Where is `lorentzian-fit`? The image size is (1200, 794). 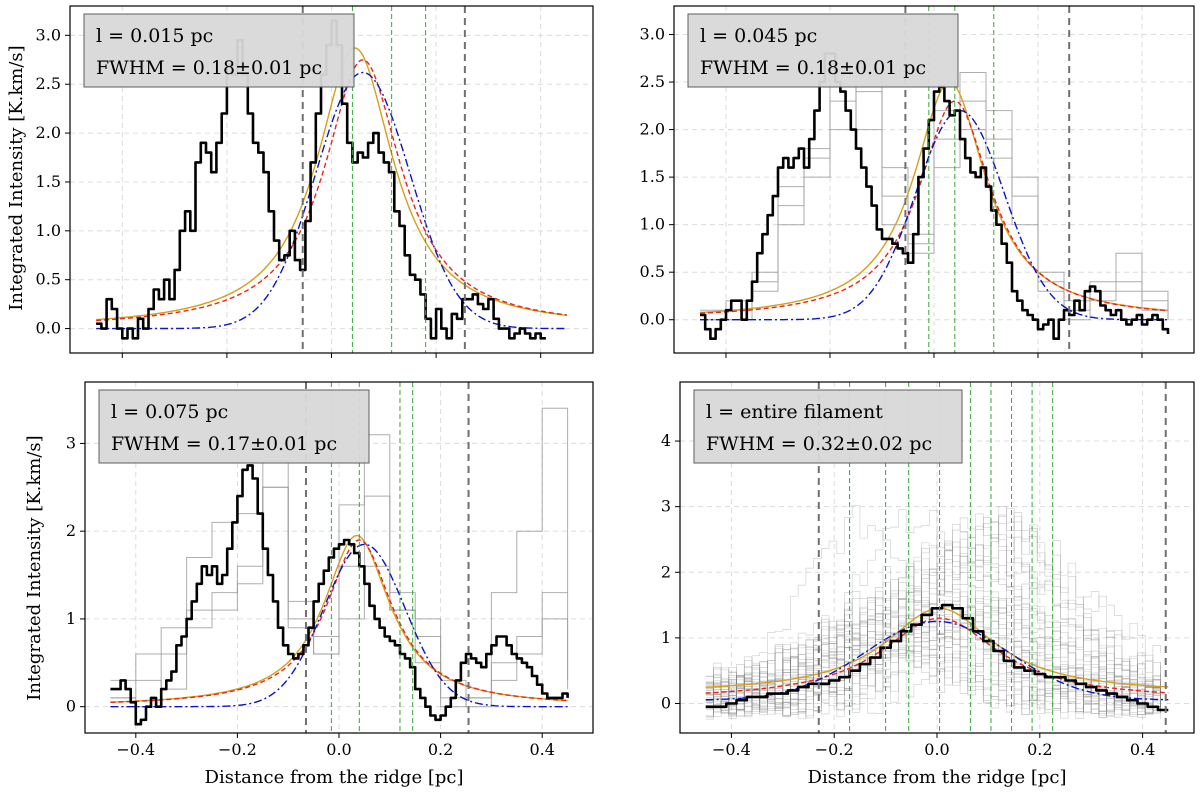
lorentzian-fit is located at coordinates (331, 184).